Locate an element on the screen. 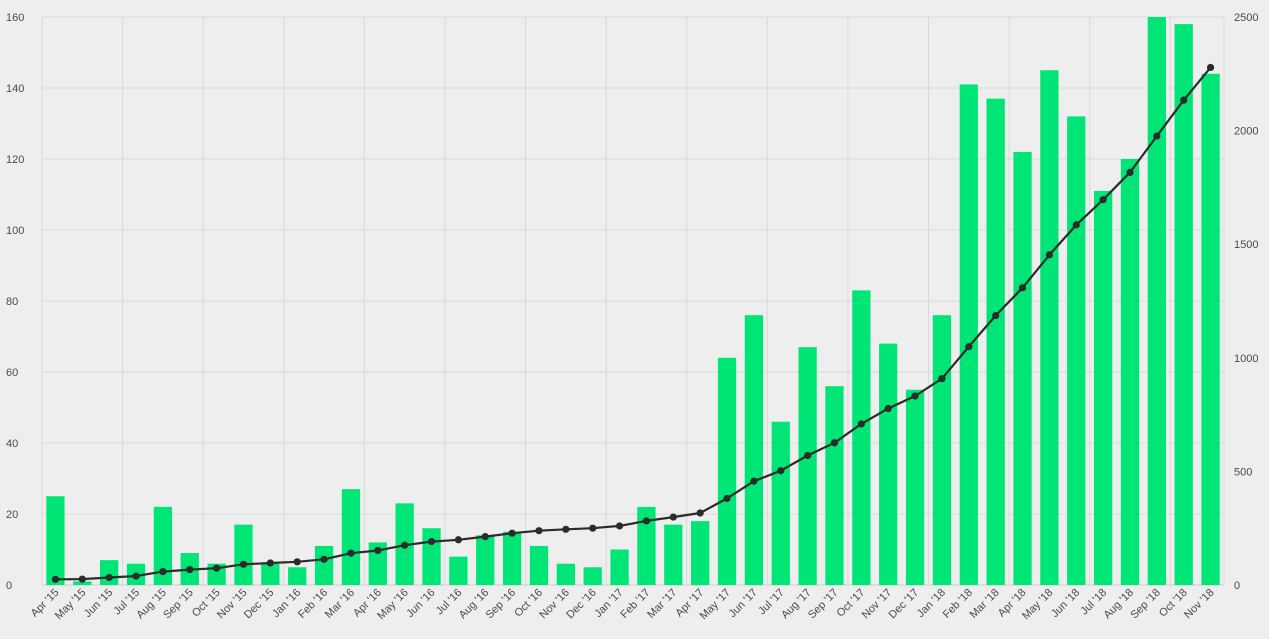 This screenshot has height=639, width=1269. x-tick-label: Jun '17 is located at coordinates (743, 603).